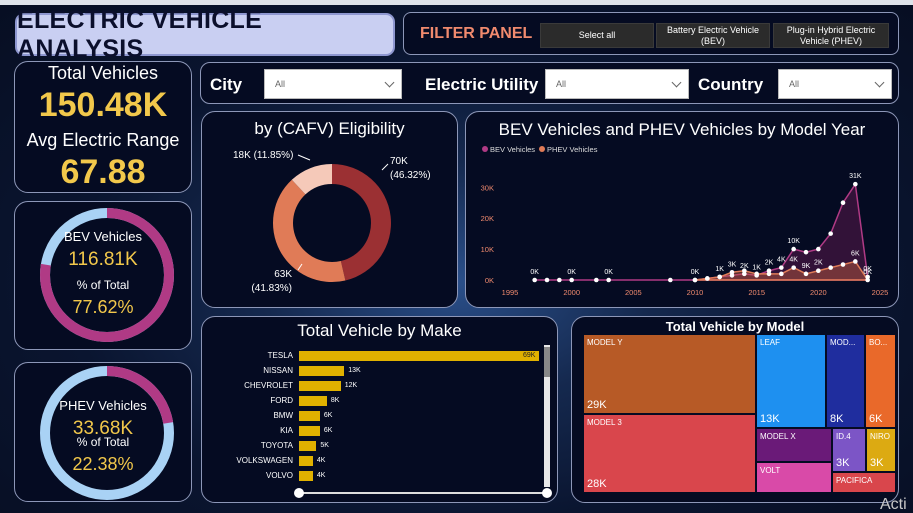  I want to click on treemap-tile: ID.4 3K, so click(849, 450).